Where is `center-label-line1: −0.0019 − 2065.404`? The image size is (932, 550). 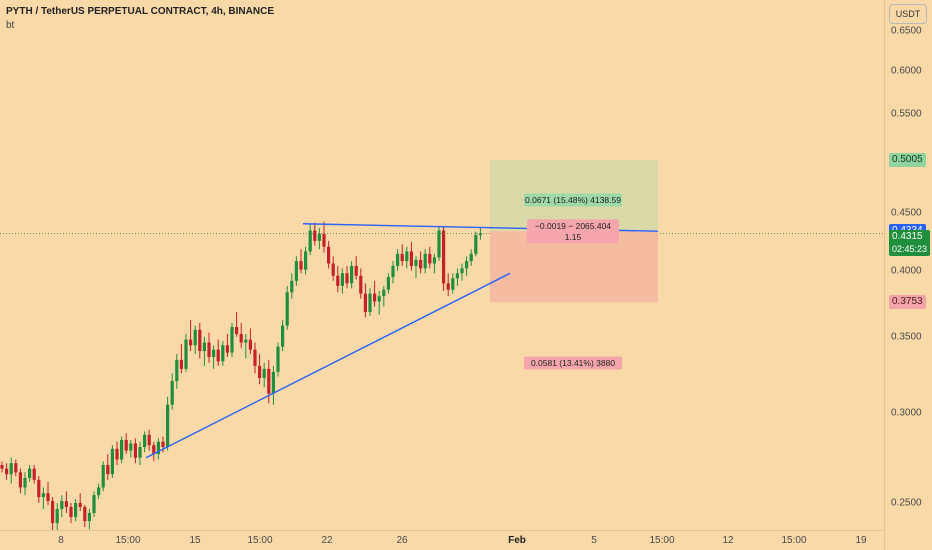
center-label-line1: −0.0019 − 2065.404 is located at coordinates (573, 226).